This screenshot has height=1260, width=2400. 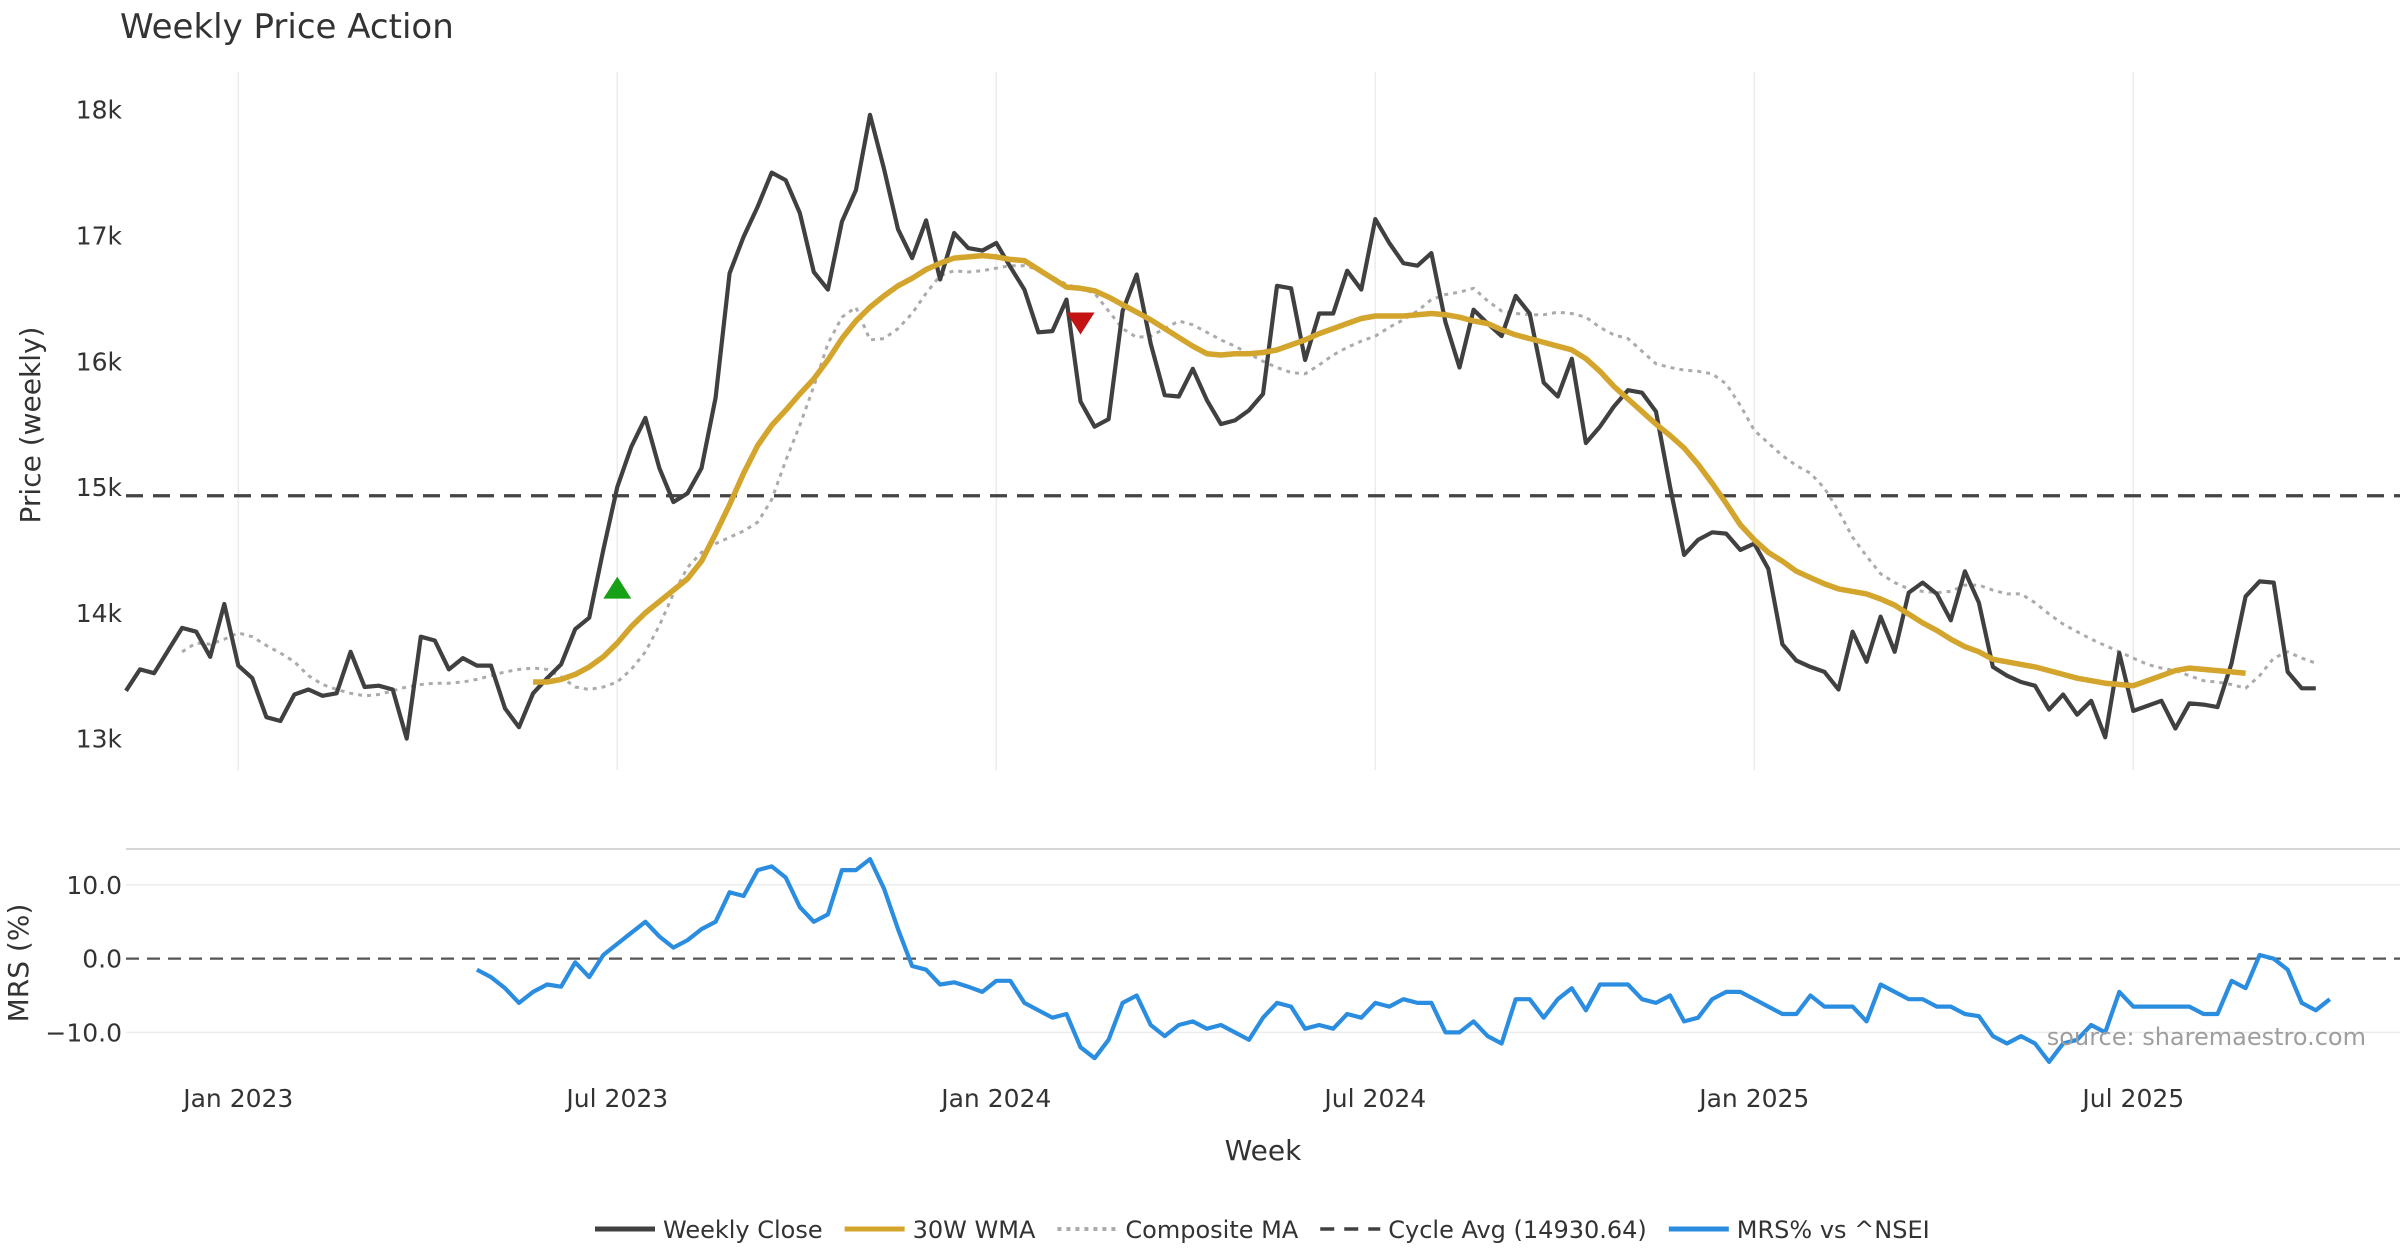 I want to click on legend-label-composite-ma: Composite MA, so click(x=1211, y=1230).